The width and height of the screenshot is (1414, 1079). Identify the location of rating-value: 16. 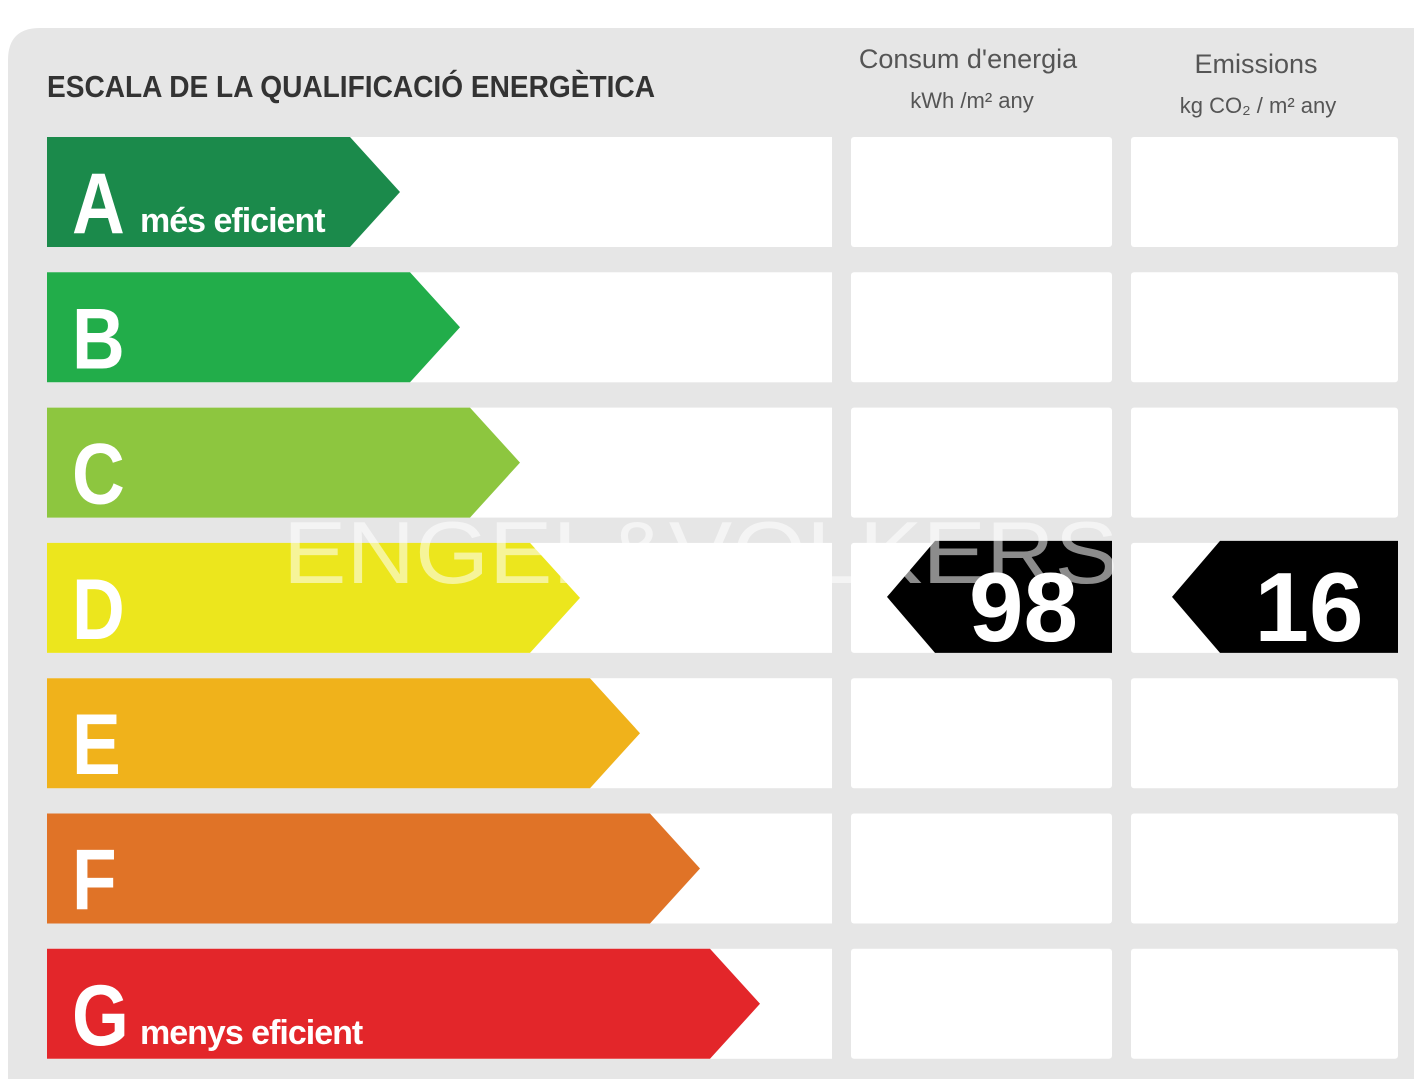
(1308, 607).